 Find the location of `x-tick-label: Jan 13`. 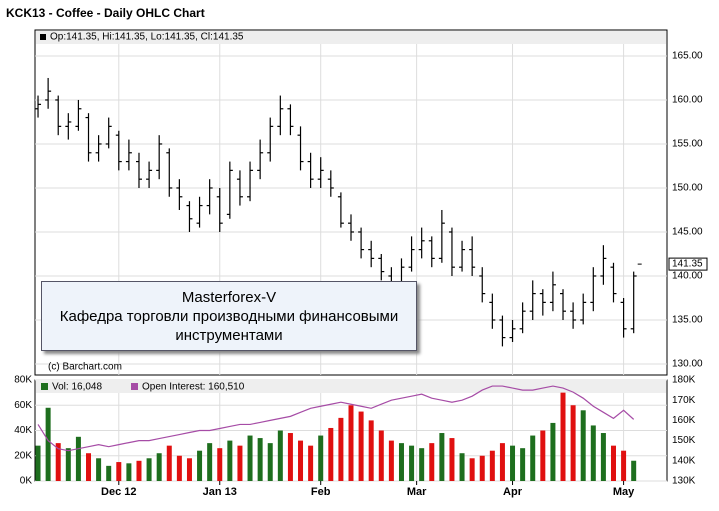

x-tick-label: Jan 13 is located at coordinates (220, 492).